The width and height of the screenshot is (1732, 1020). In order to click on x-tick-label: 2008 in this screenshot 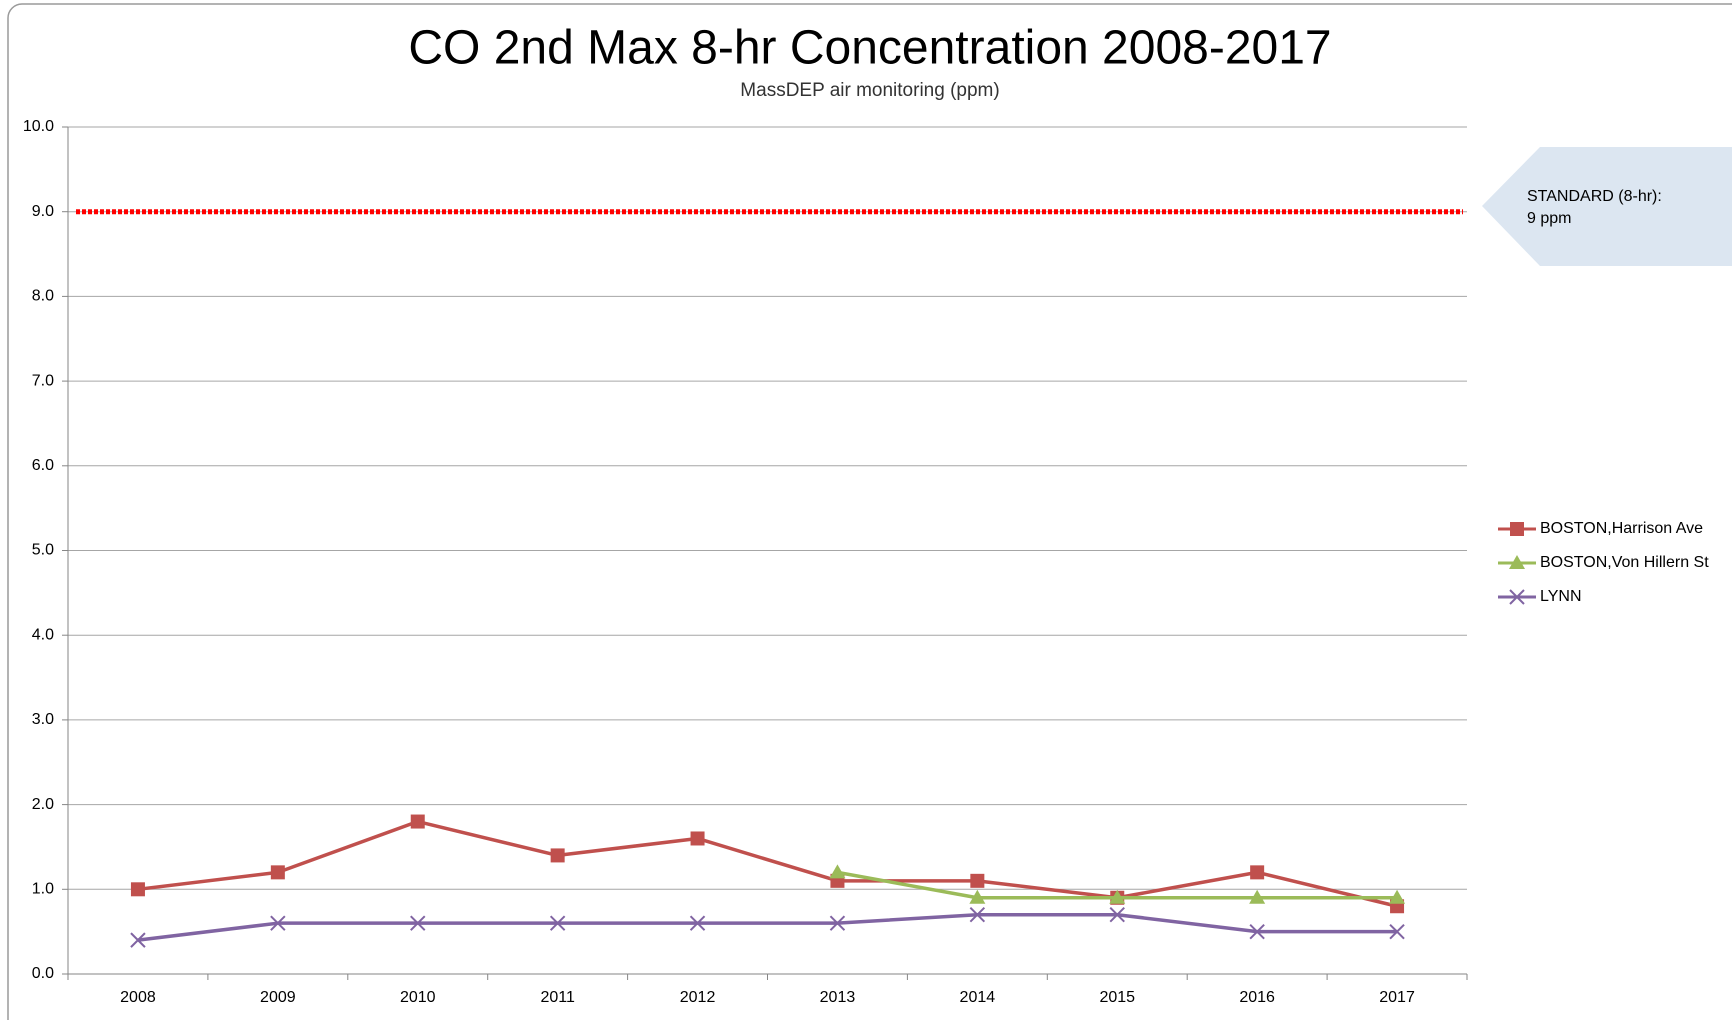, I will do `click(138, 997)`.